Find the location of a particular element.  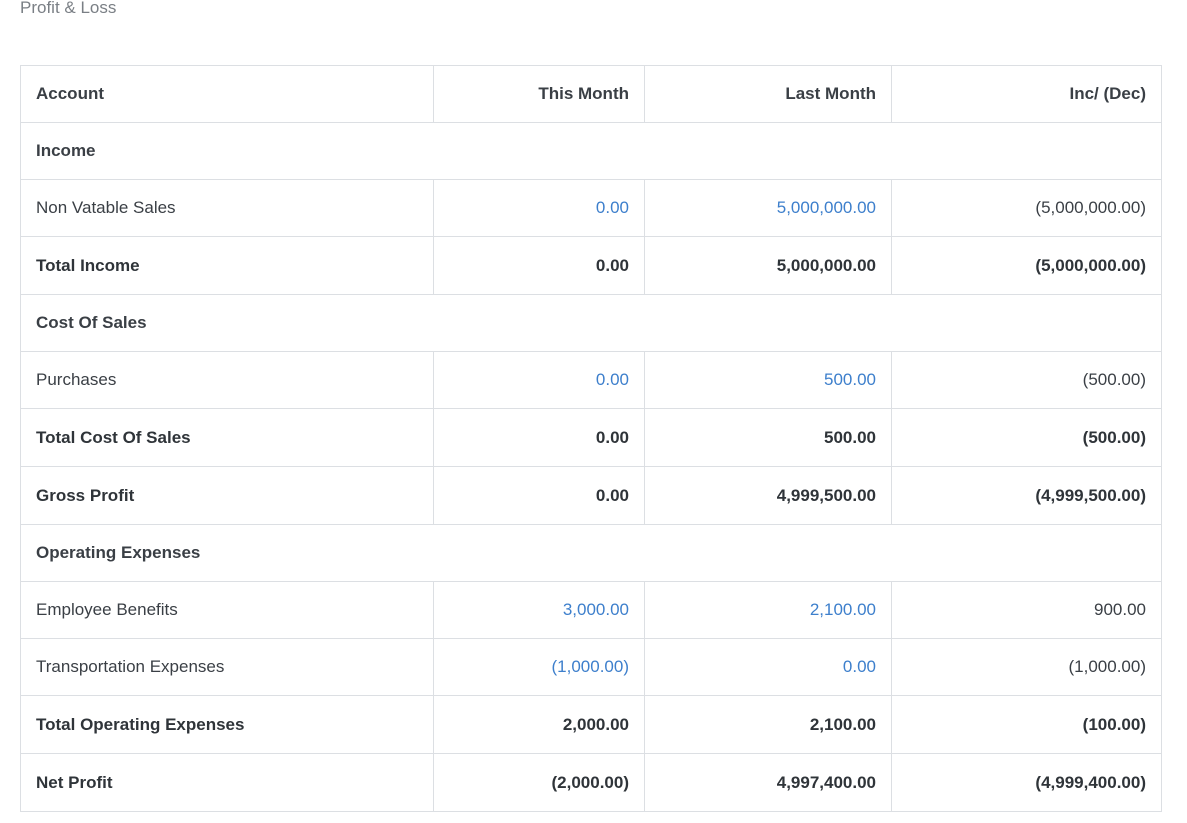

section-label-cost-of-sales: Cost Of Sales is located at coordinates (591, 323).